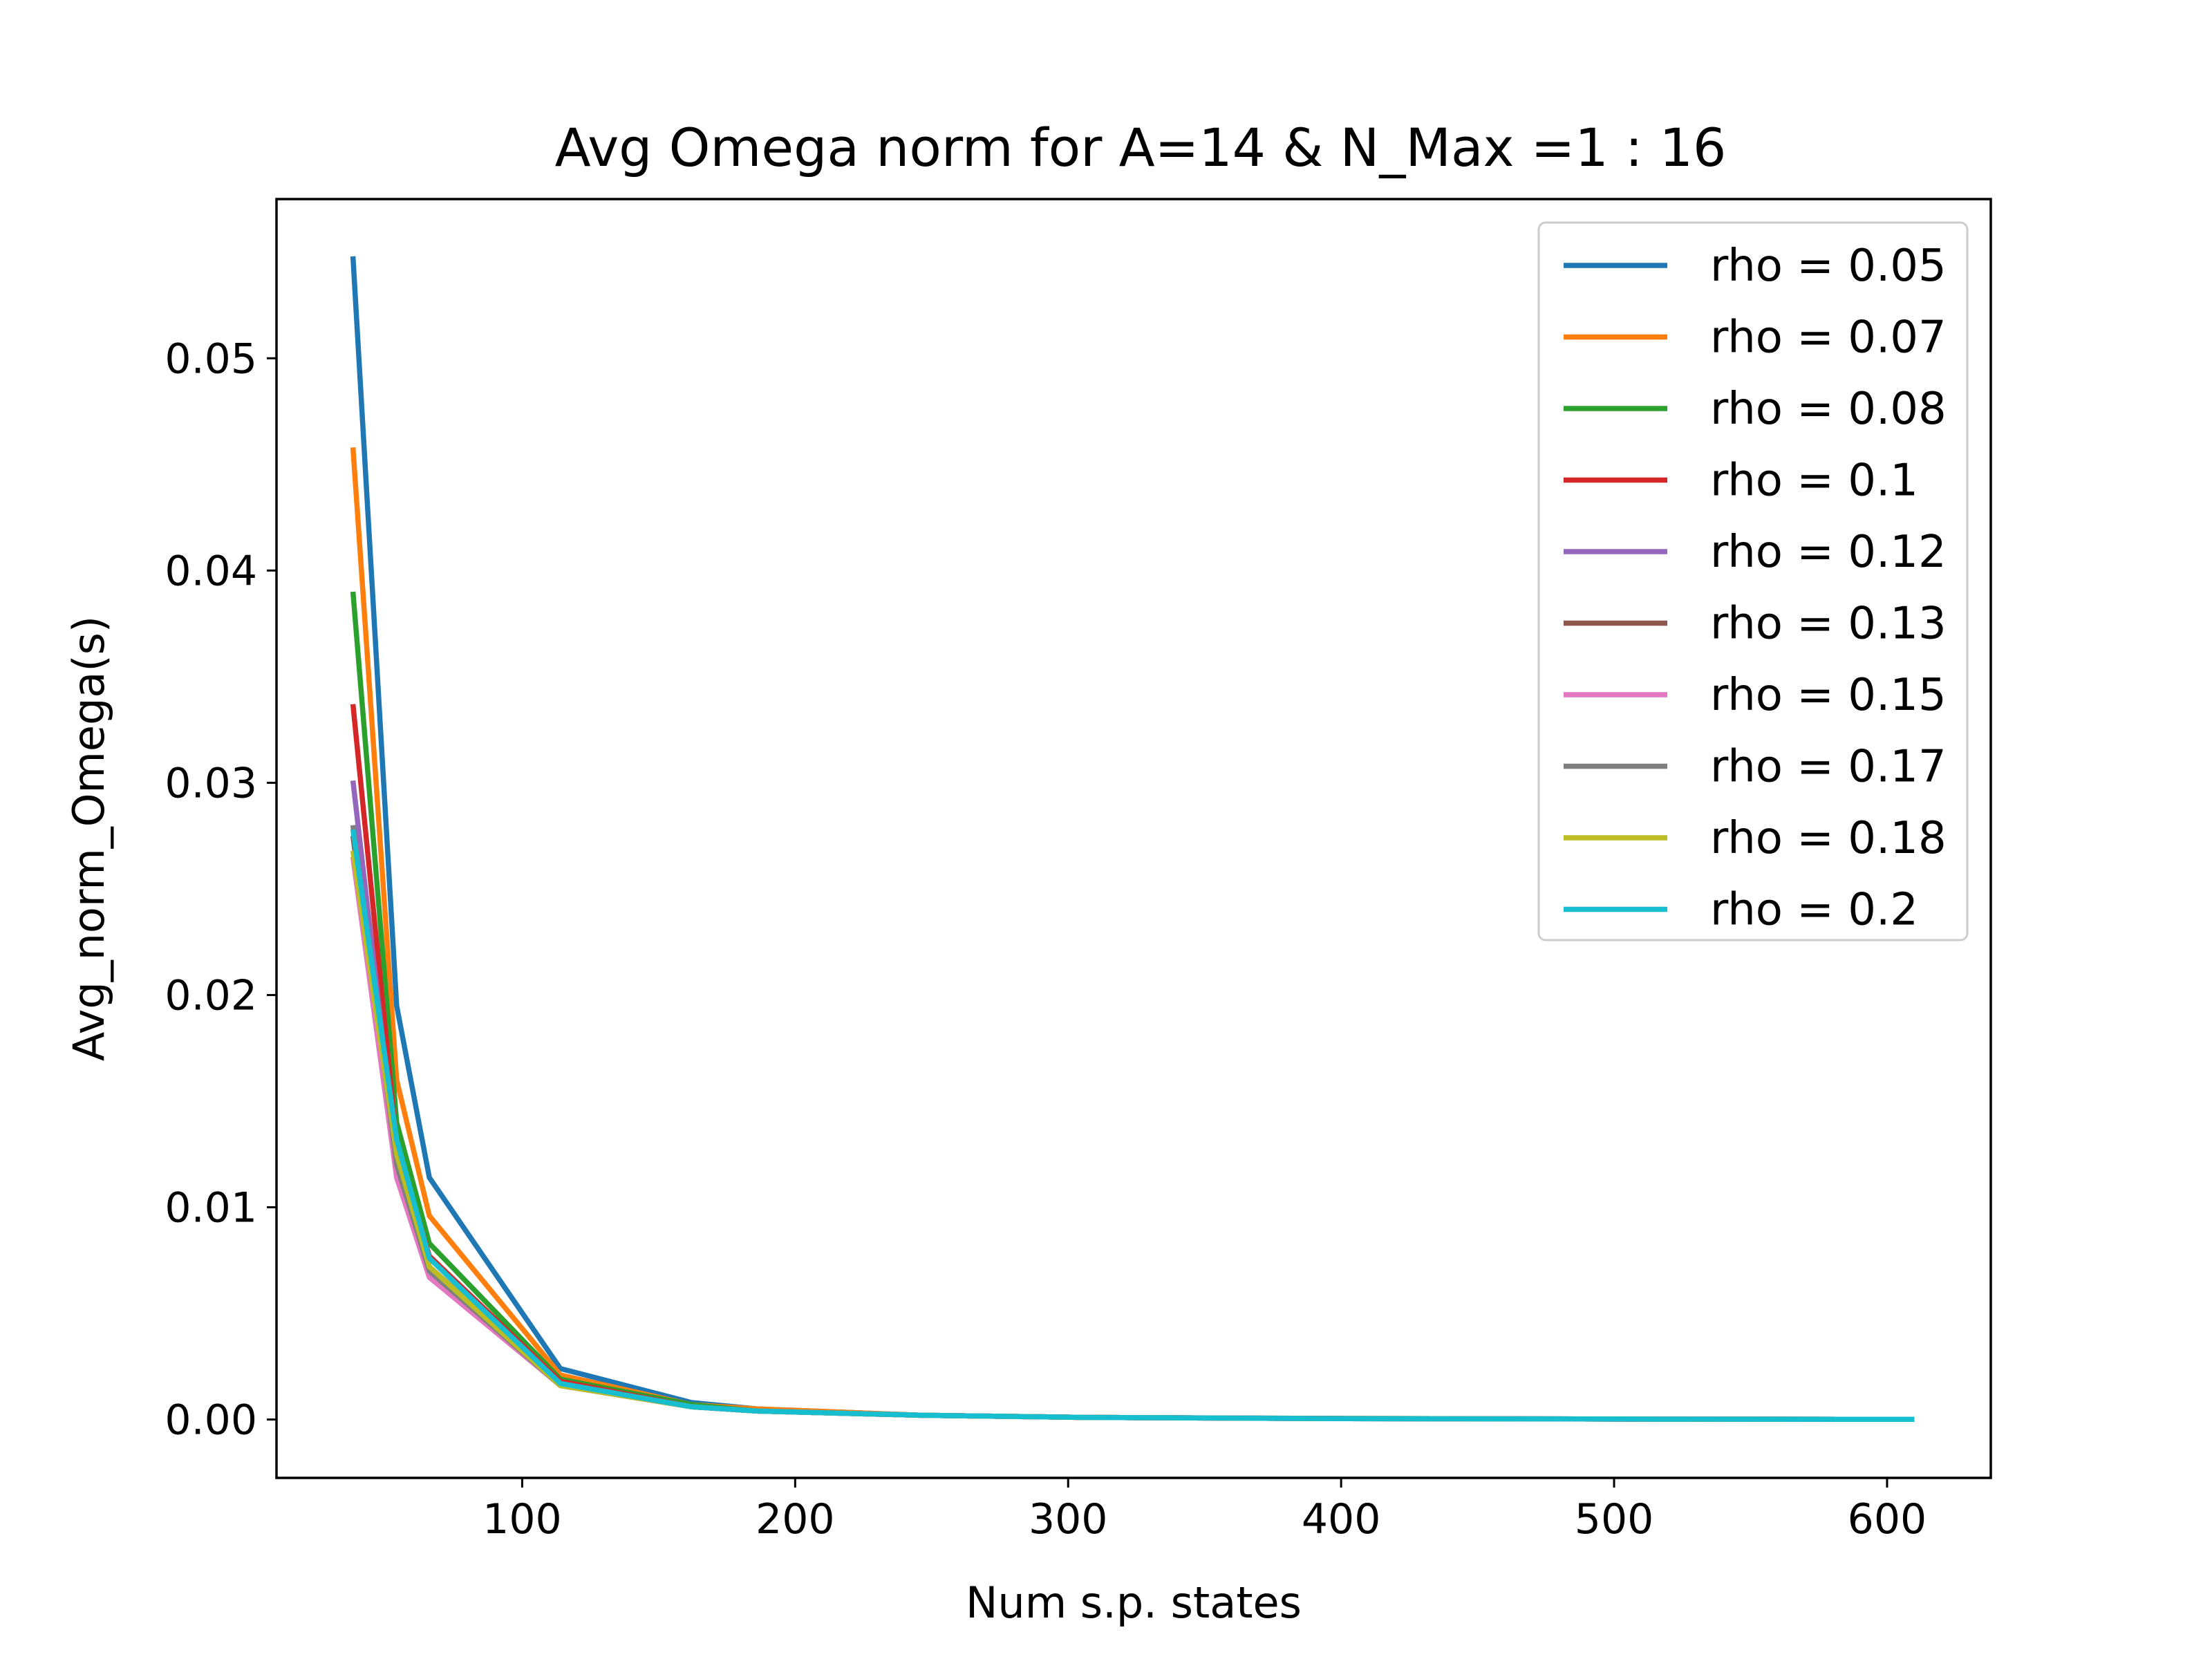 The height and width of the screenshot is (1659, 2212). Describe the element at coordinates (89, 838) in the screenshot. I see `y-axis-label: Avg_norm_Omega(s)` at that location.